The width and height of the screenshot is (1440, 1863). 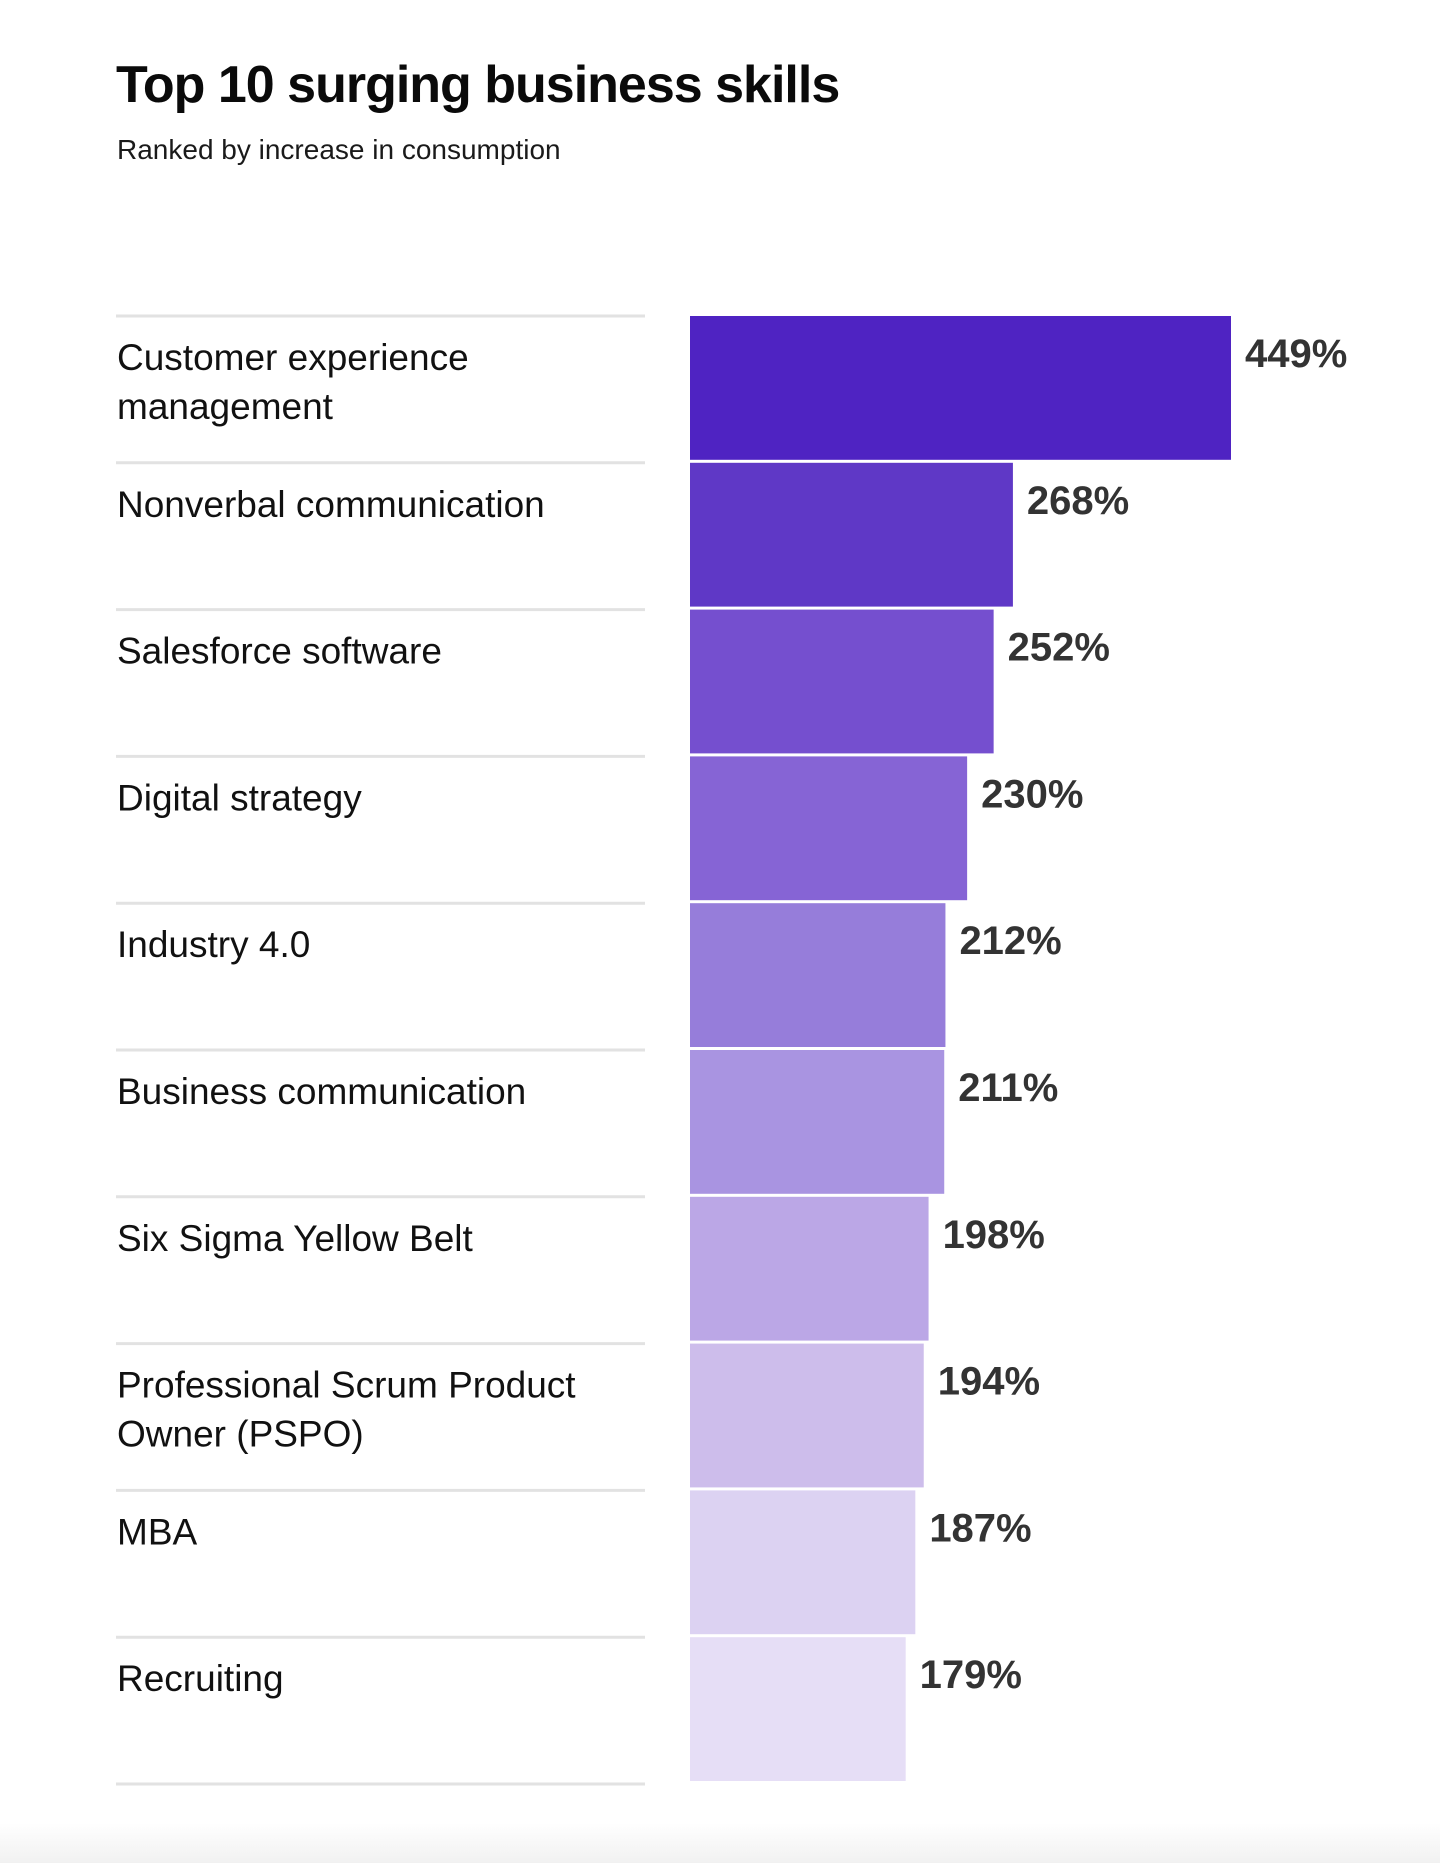 I want to click on category-label-line: Business communication, so click(x=321, y=1091).